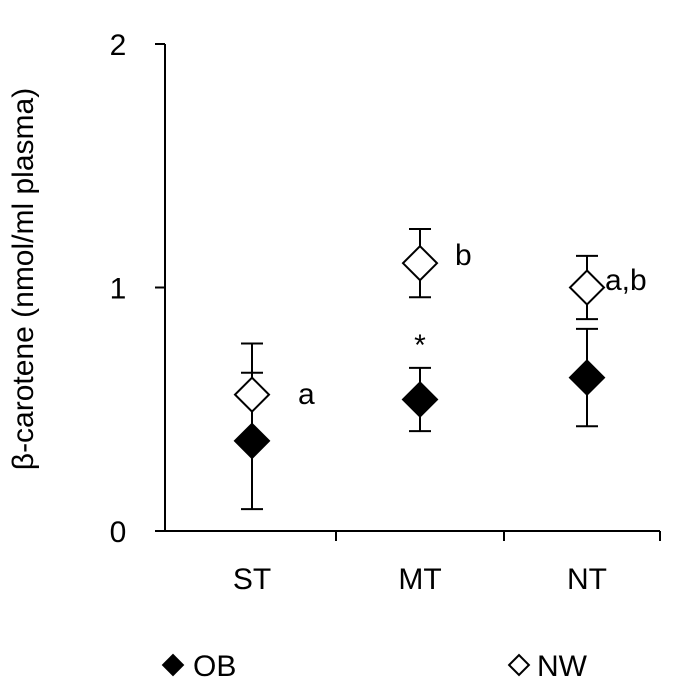 The height and width of the screenshot is (688, 675). Describe the element at coordinates (137, 289) in the screenshot. I see `y-ticks: 0 1 2` at that location.